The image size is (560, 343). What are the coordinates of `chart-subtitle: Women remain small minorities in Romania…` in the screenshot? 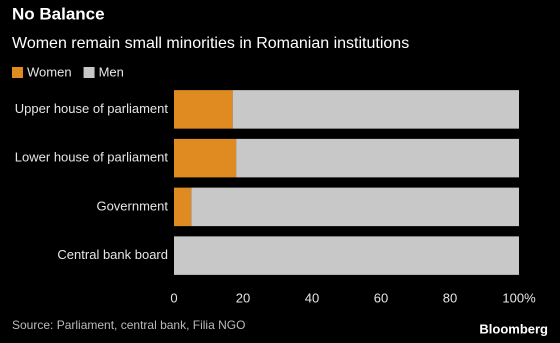 It's located at (210, 43).